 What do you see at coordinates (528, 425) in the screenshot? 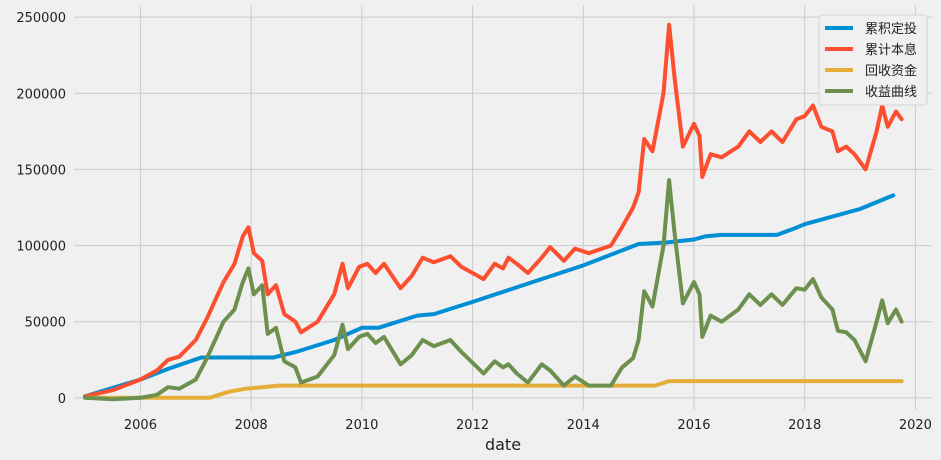
I see `x-axis-ticks: 2006 2008 2010 2012 2014 2016 2018 2020` at bounding box center [528, 425].